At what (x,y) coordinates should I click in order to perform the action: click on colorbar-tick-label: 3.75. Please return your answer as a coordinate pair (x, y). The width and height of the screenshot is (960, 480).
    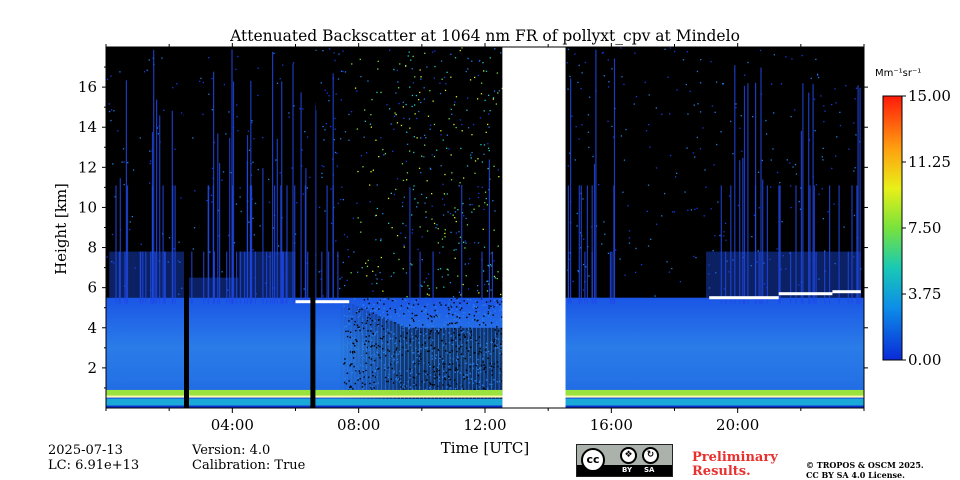
    Looking at the image, I should click on (924, 294).